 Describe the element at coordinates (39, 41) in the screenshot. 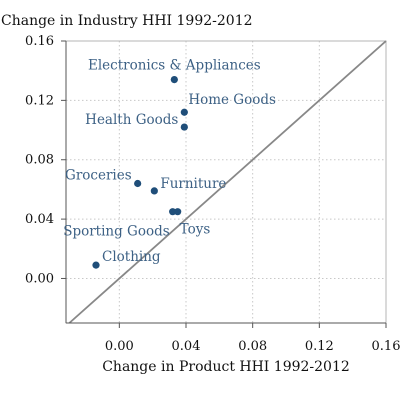

I see `y-tick-label: 0.16` at that location.